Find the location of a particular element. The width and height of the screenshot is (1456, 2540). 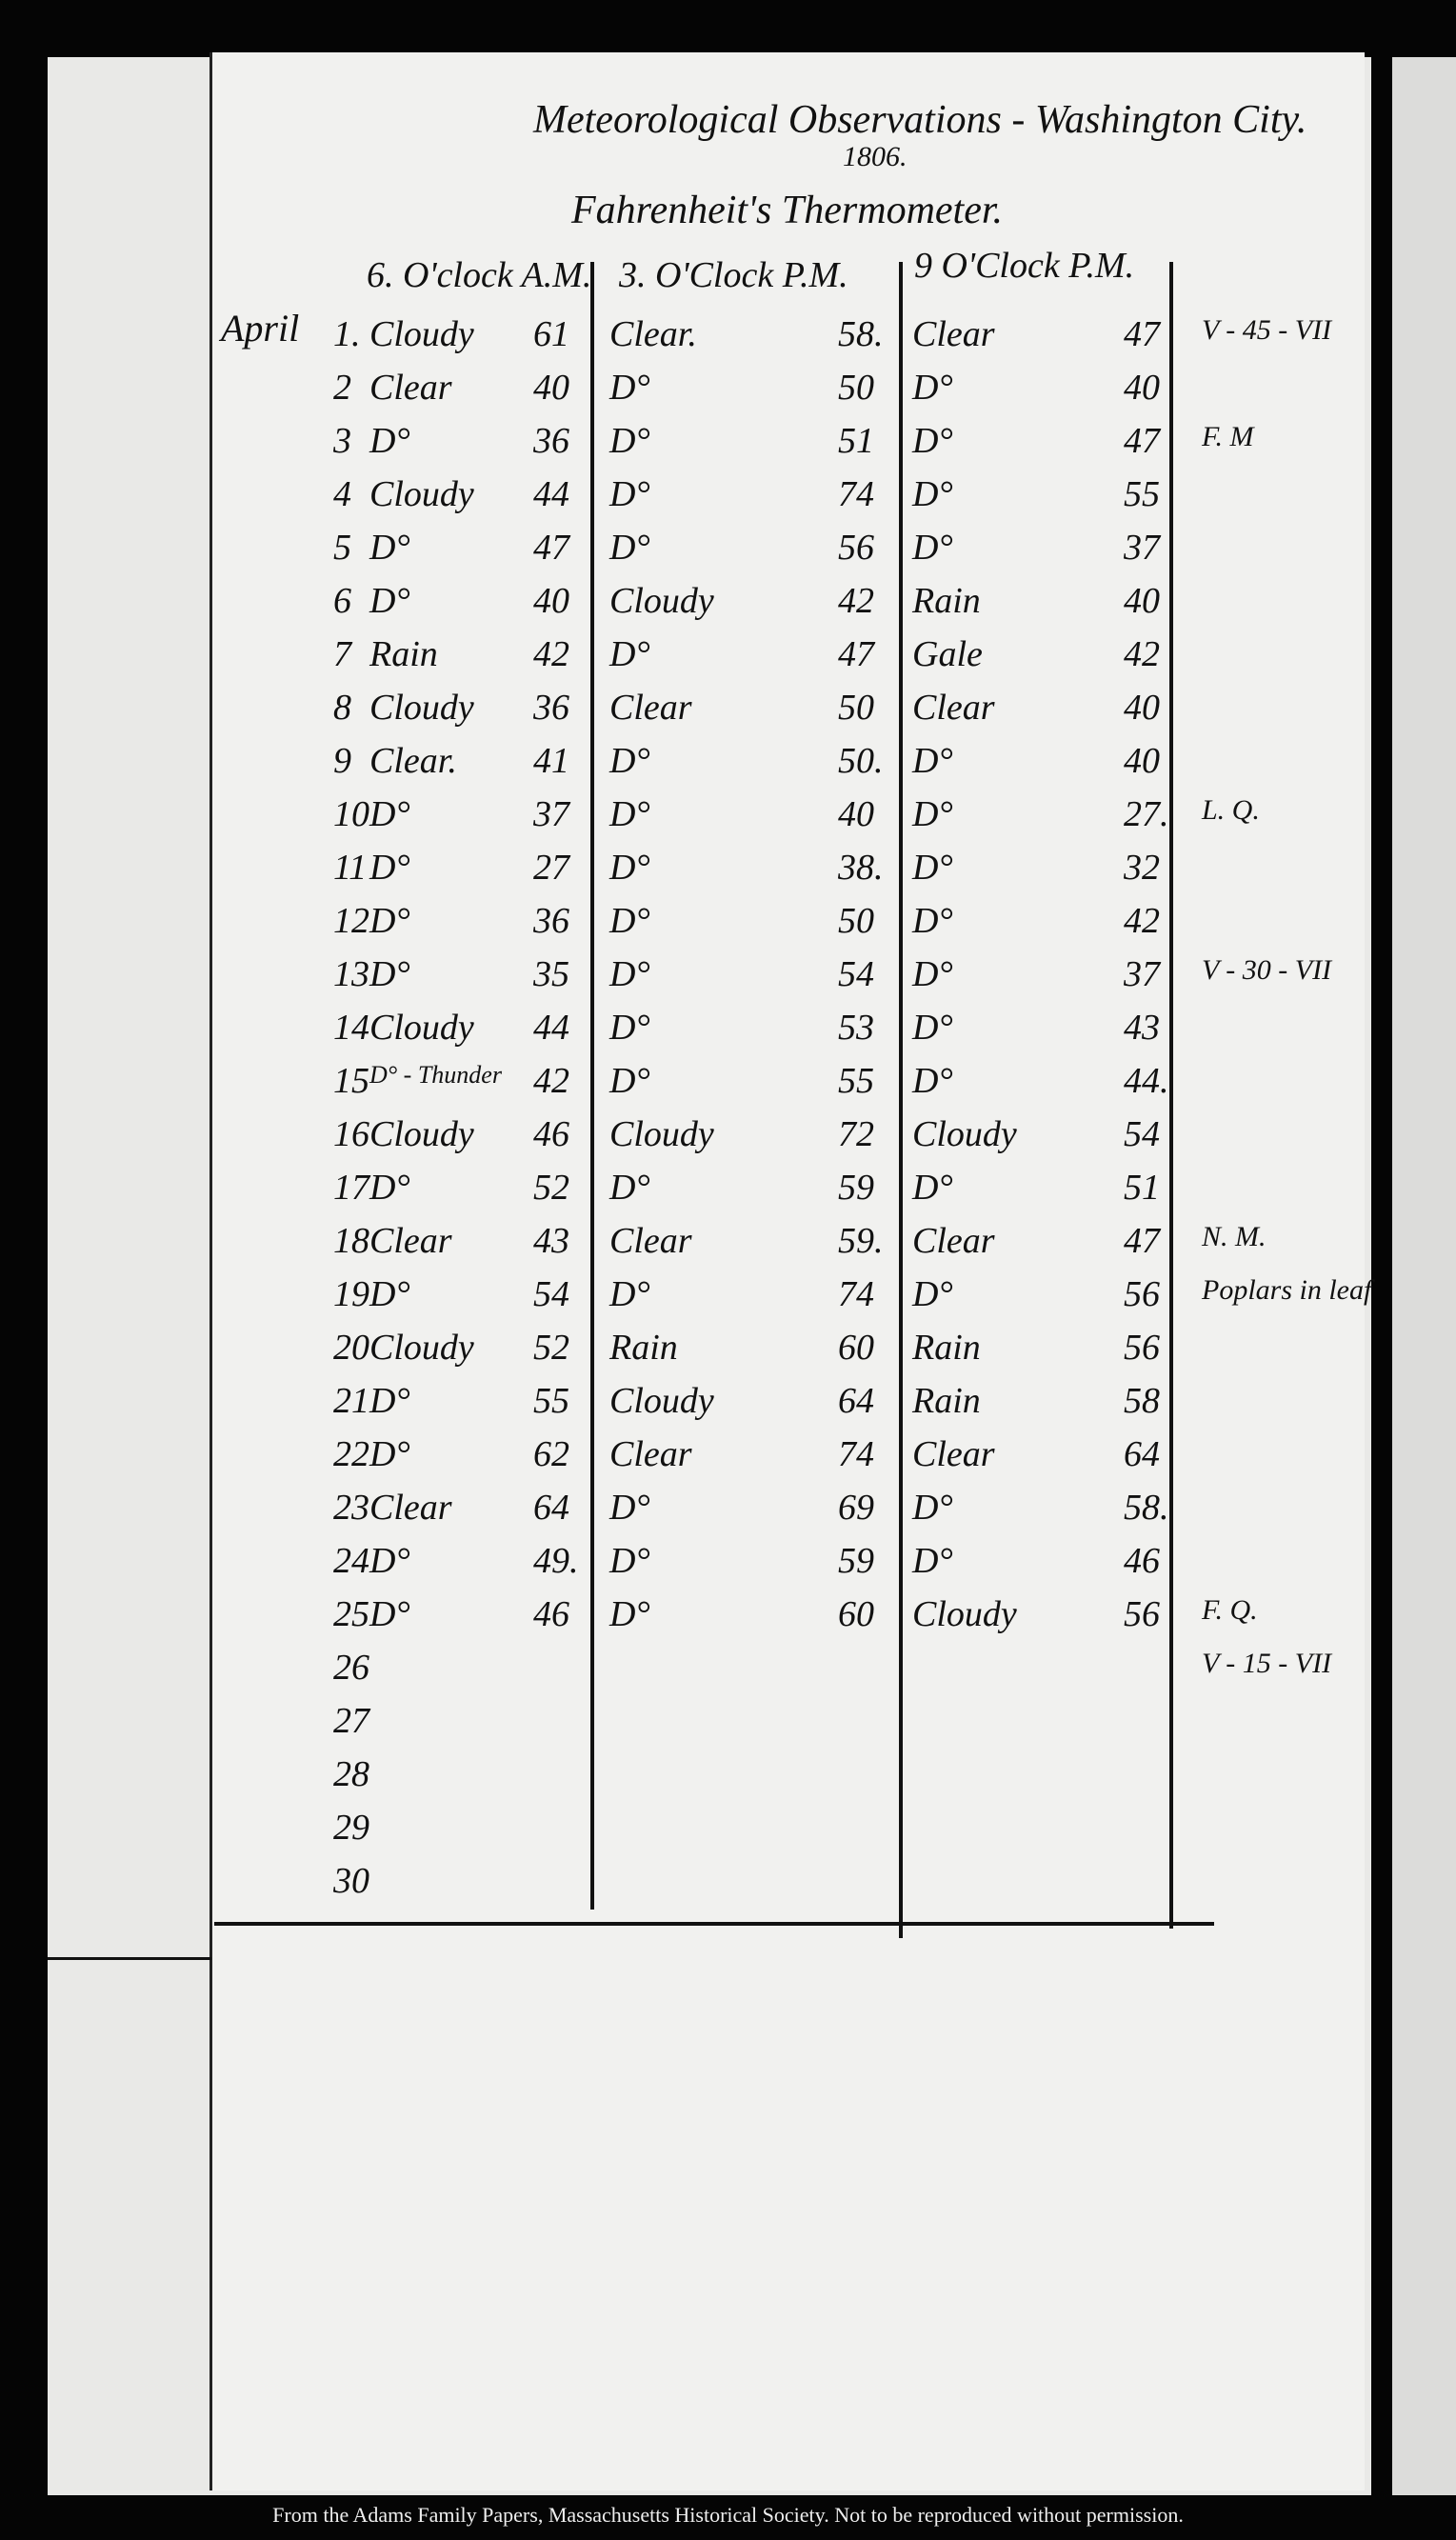

note: V - 30 - VII is located at coordinates (1267, 970).